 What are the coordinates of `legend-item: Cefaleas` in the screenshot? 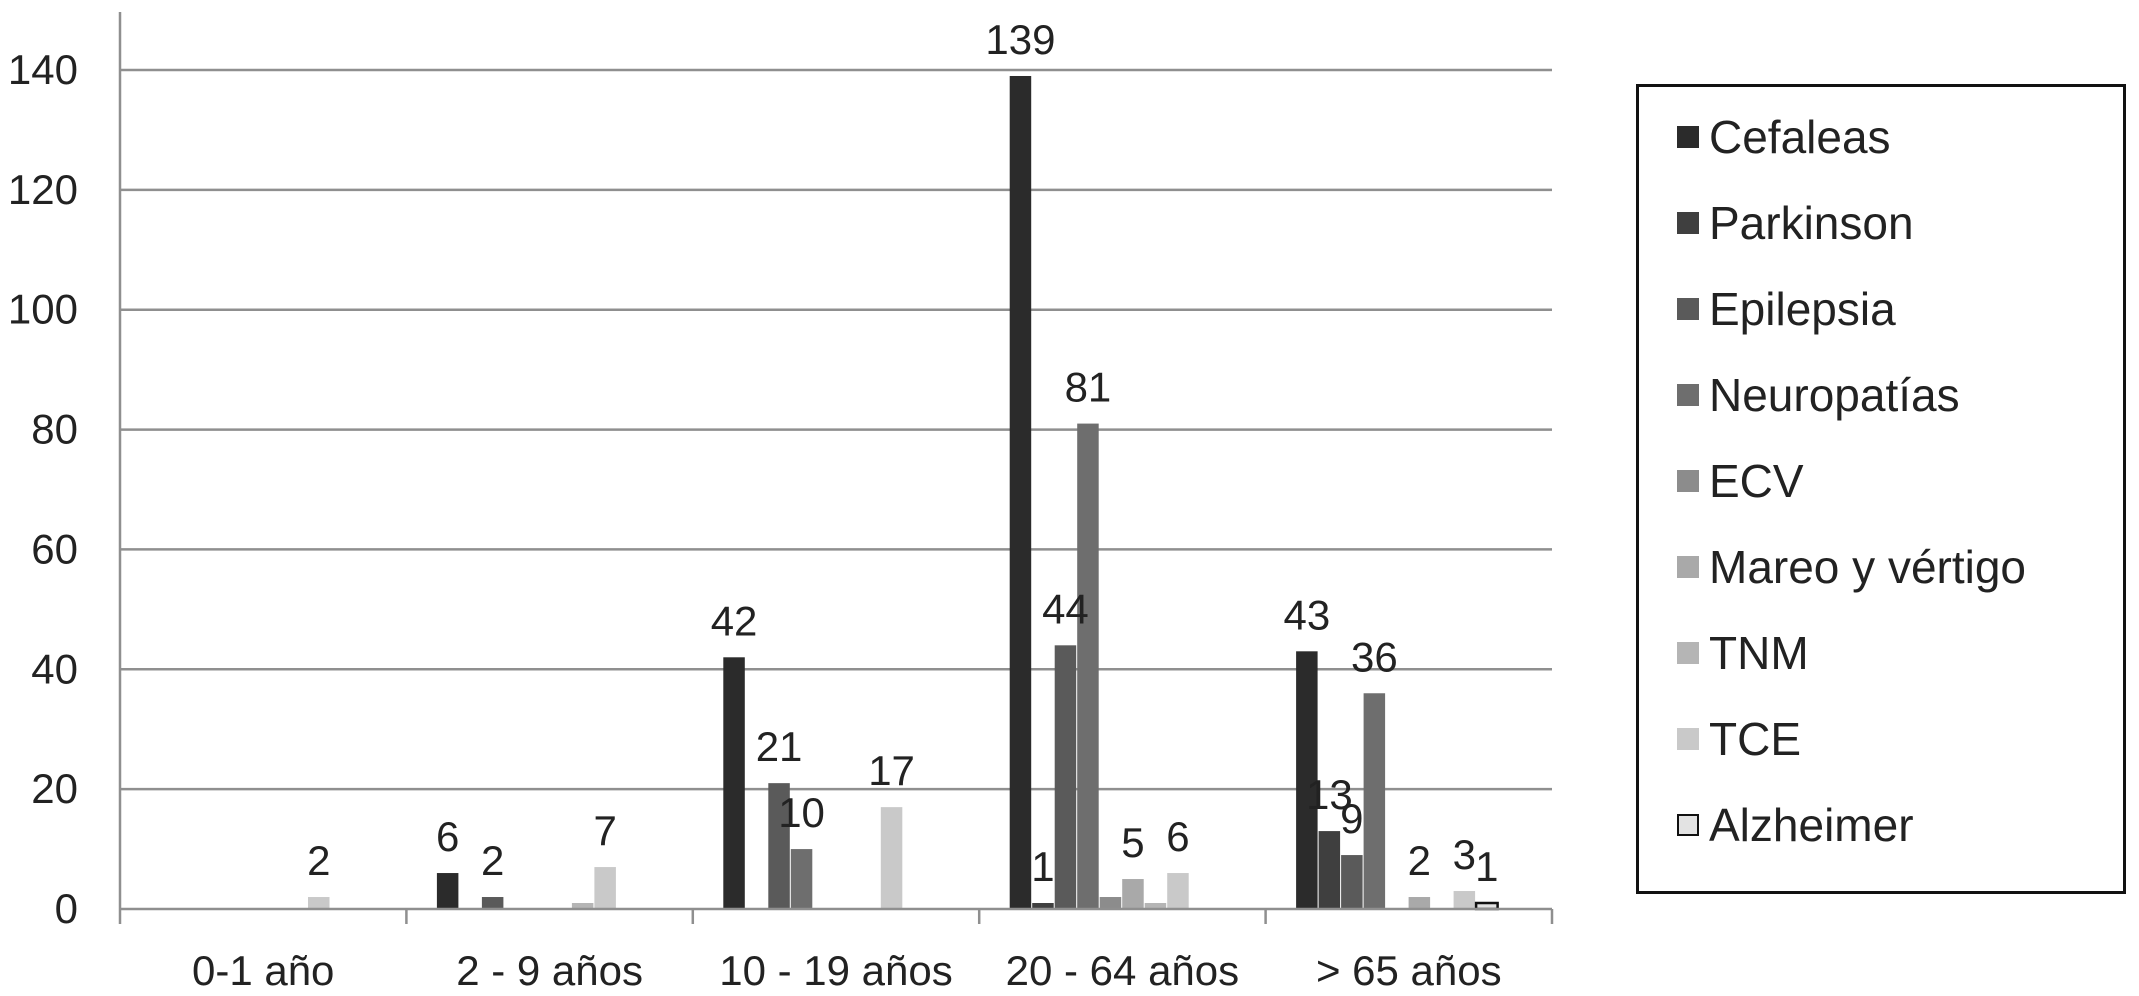 It's located at (1784, 137).